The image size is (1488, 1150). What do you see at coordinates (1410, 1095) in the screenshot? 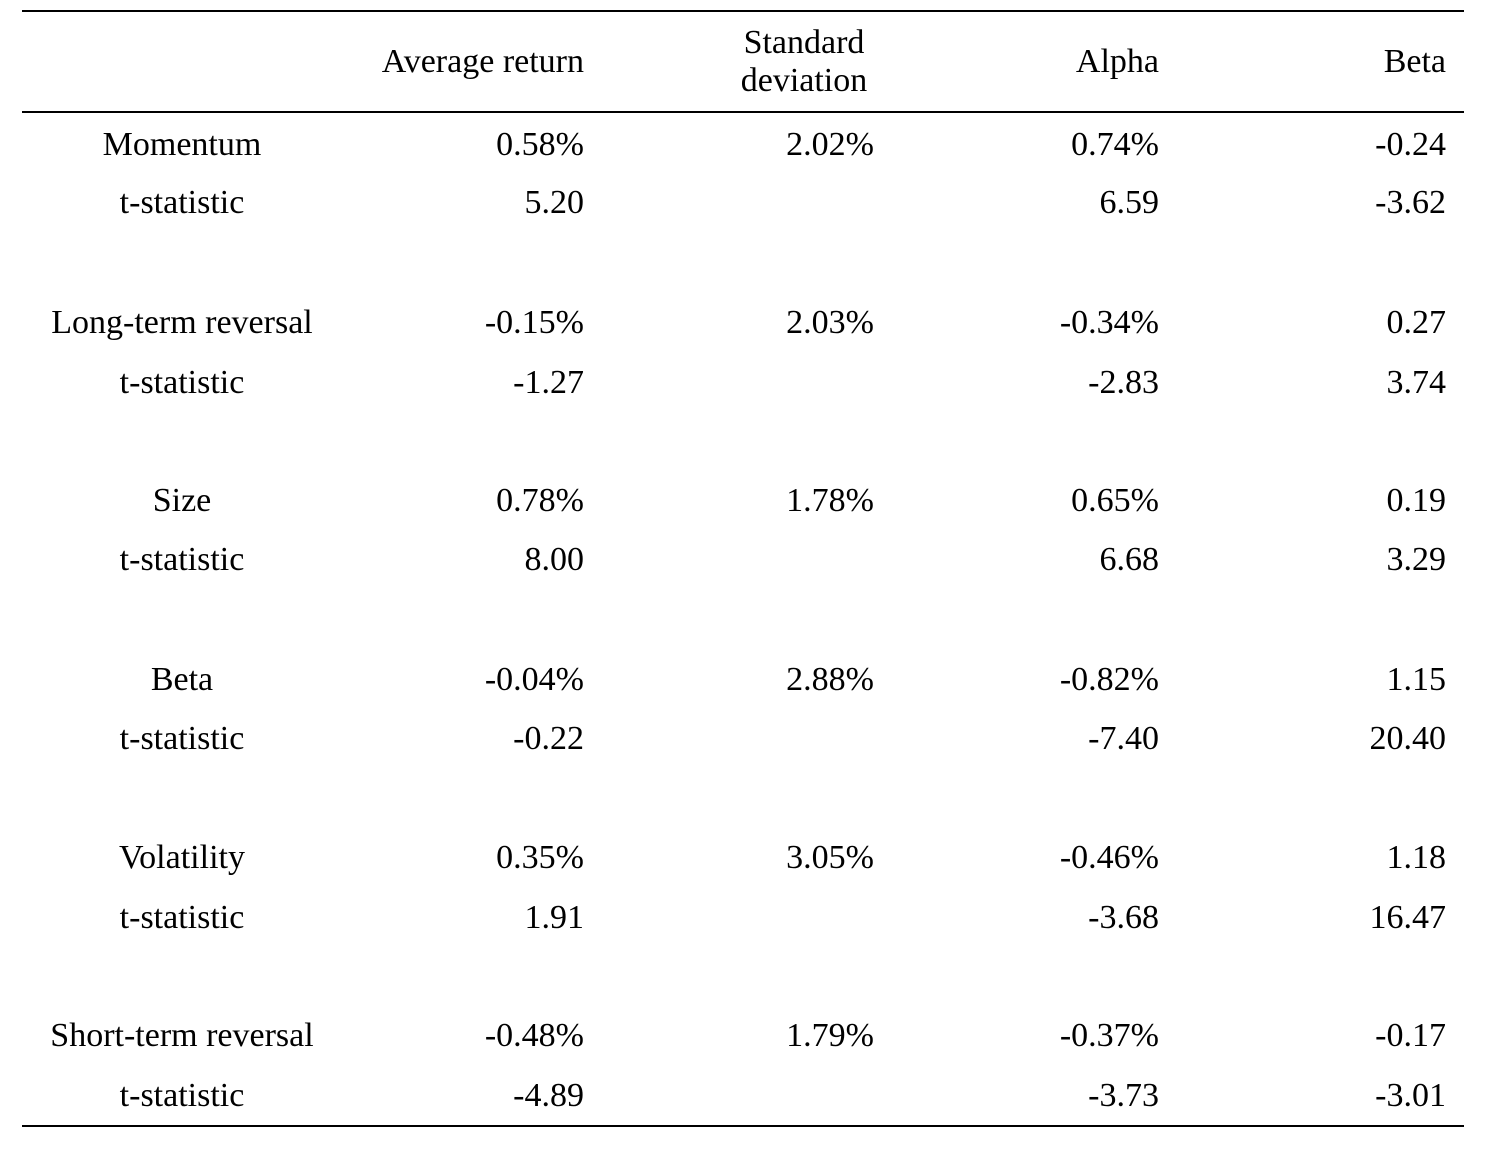
I see `t-beta: -3.01` at bounding box center [1410, 1095].